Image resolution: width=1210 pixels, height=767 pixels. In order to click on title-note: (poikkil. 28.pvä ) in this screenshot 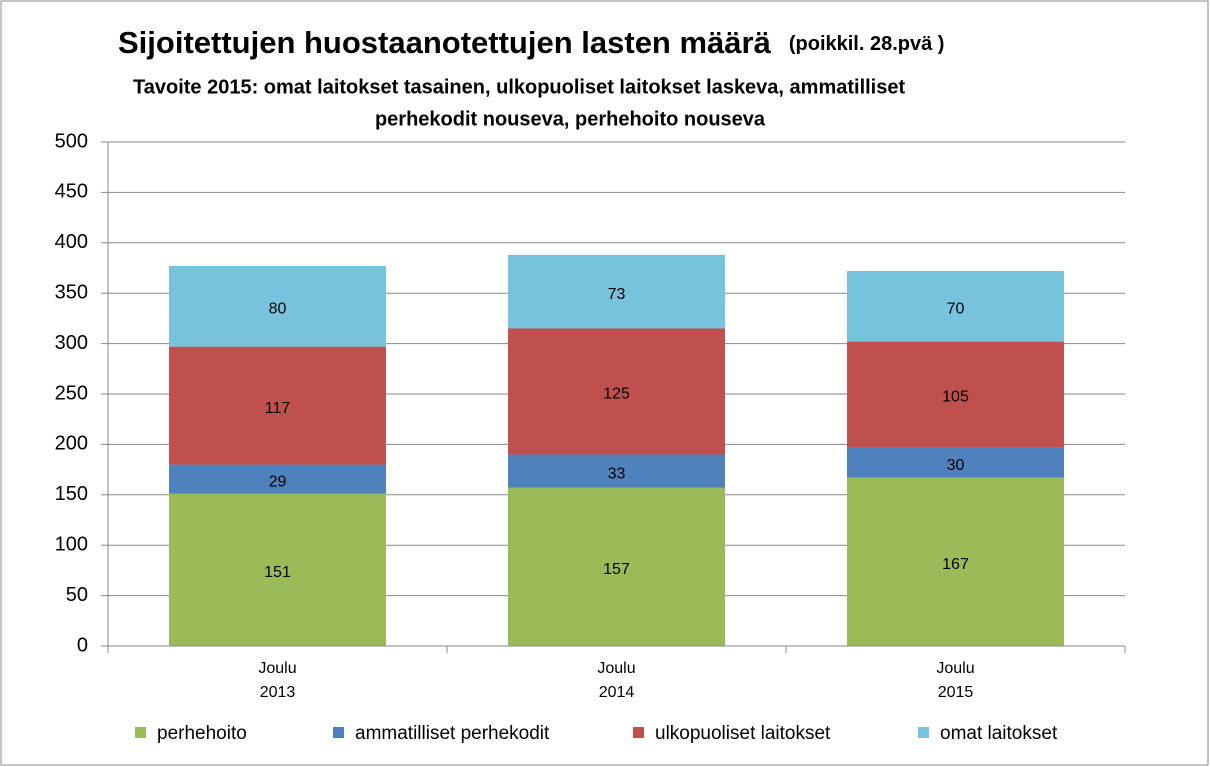, I will do `click(867, 44)`.